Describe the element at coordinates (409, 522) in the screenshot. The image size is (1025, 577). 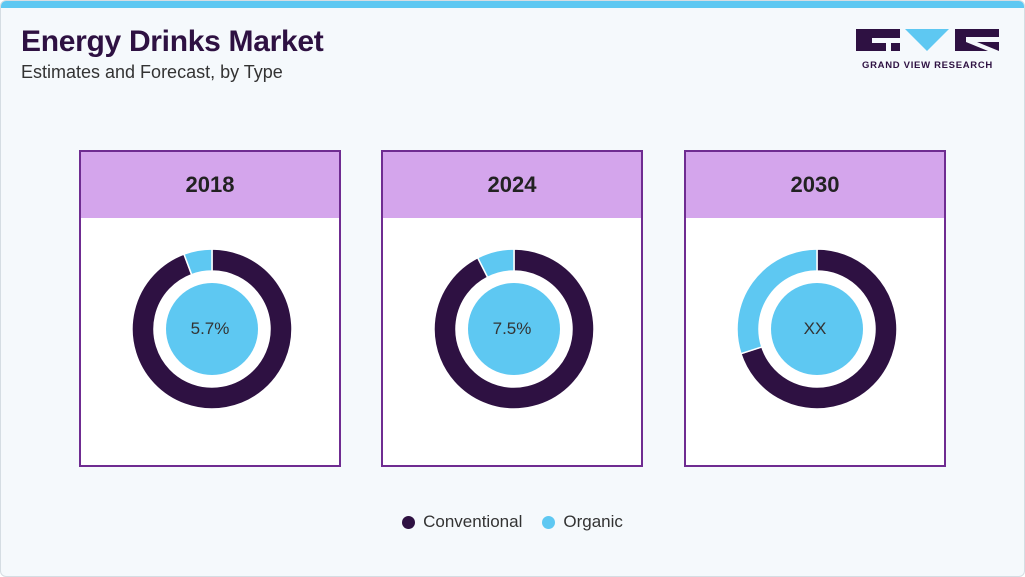
I see `legend-swatch-conventional` at that location.